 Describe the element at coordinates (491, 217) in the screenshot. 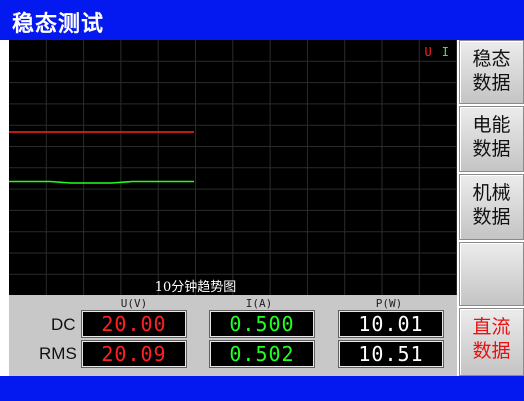

I see `mechanical-data-label-2: 数据` at that location.